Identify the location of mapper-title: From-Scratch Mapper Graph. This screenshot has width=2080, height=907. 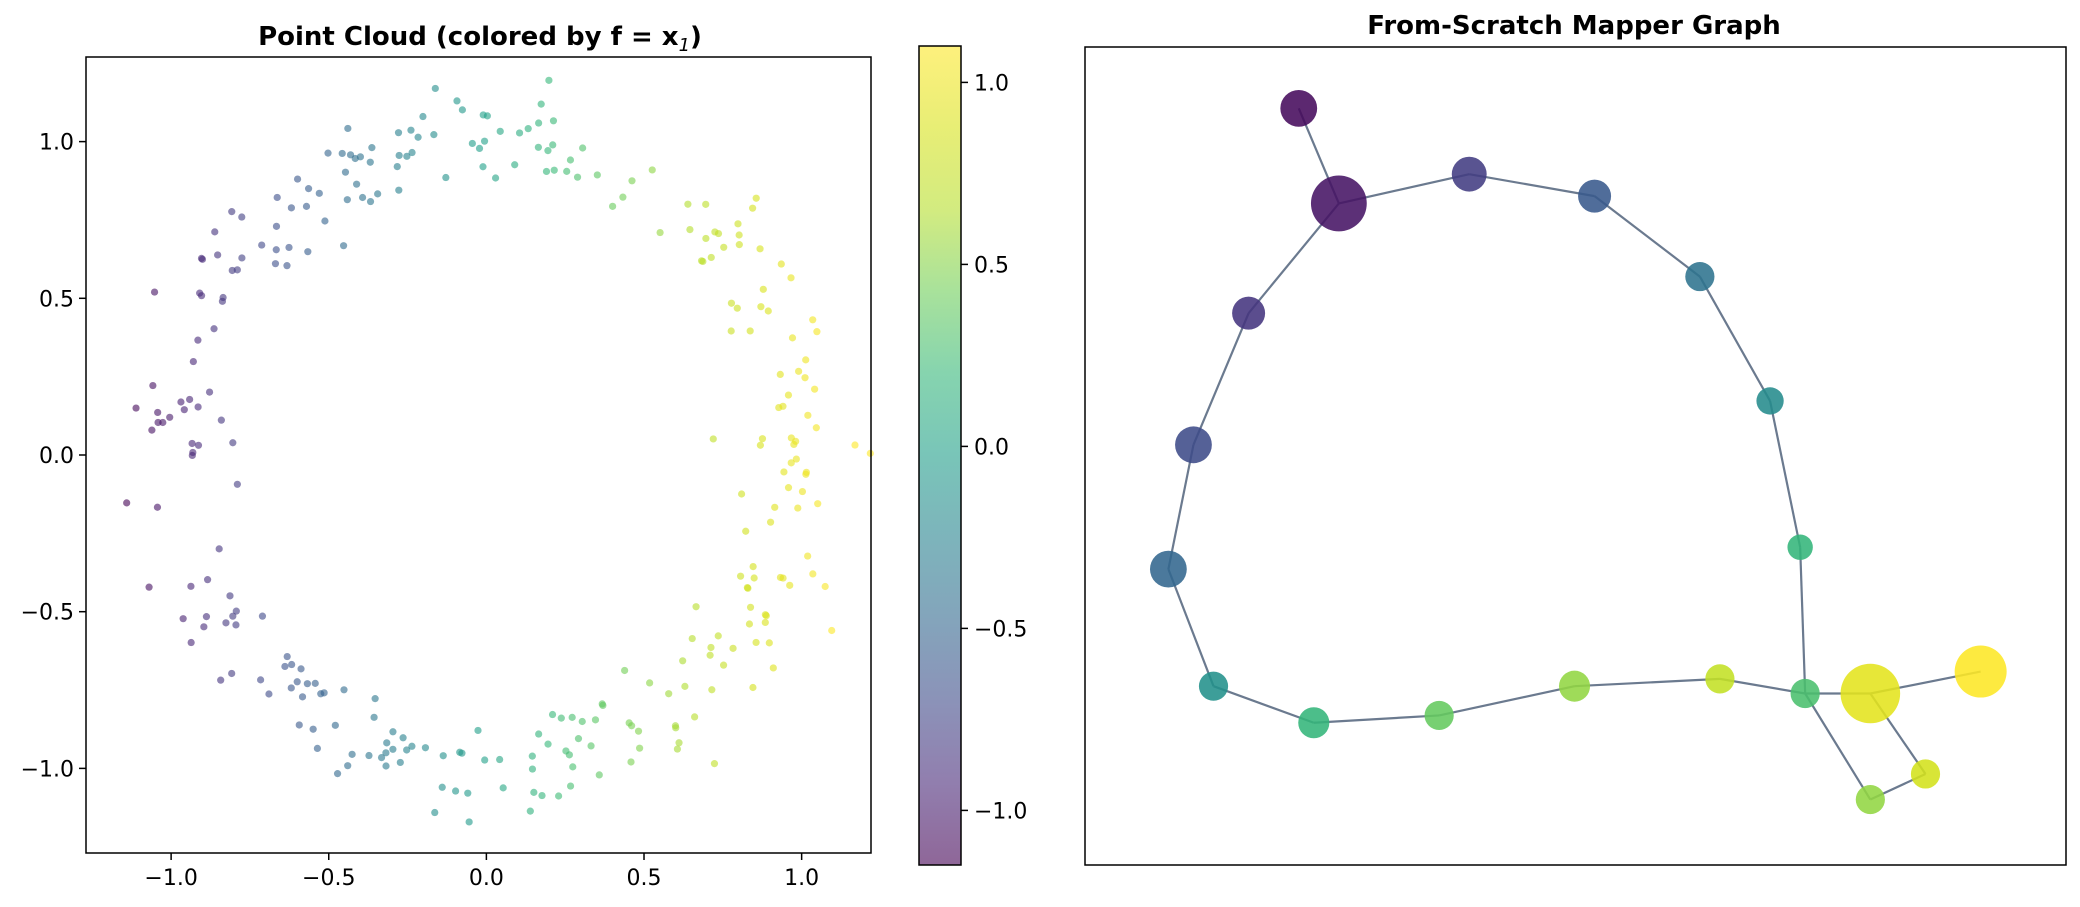
(1574, 26).